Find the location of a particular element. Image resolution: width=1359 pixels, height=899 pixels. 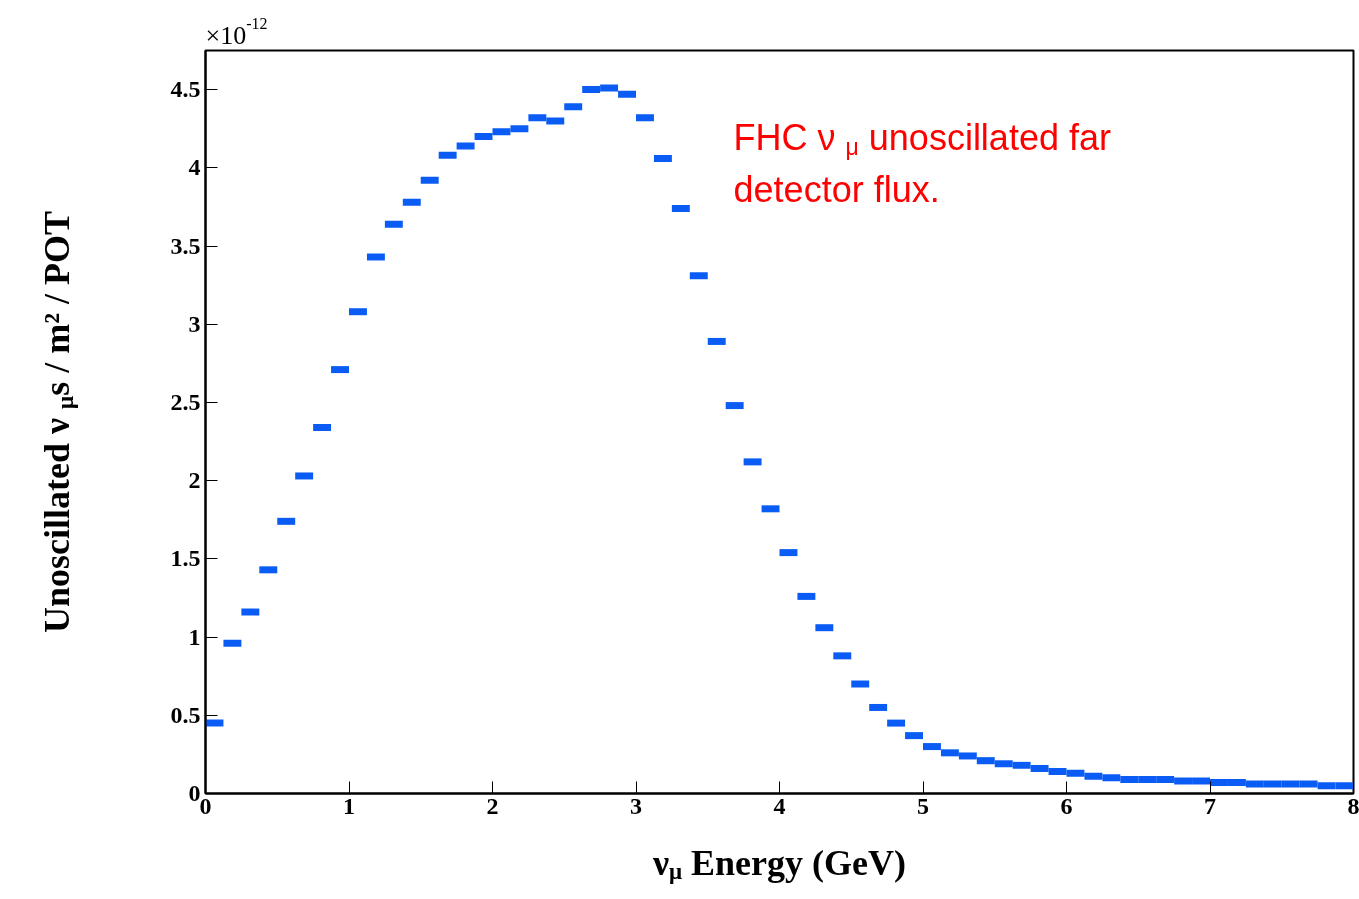

y-tick-label: 2.5 is located at coordinates (185, 401).